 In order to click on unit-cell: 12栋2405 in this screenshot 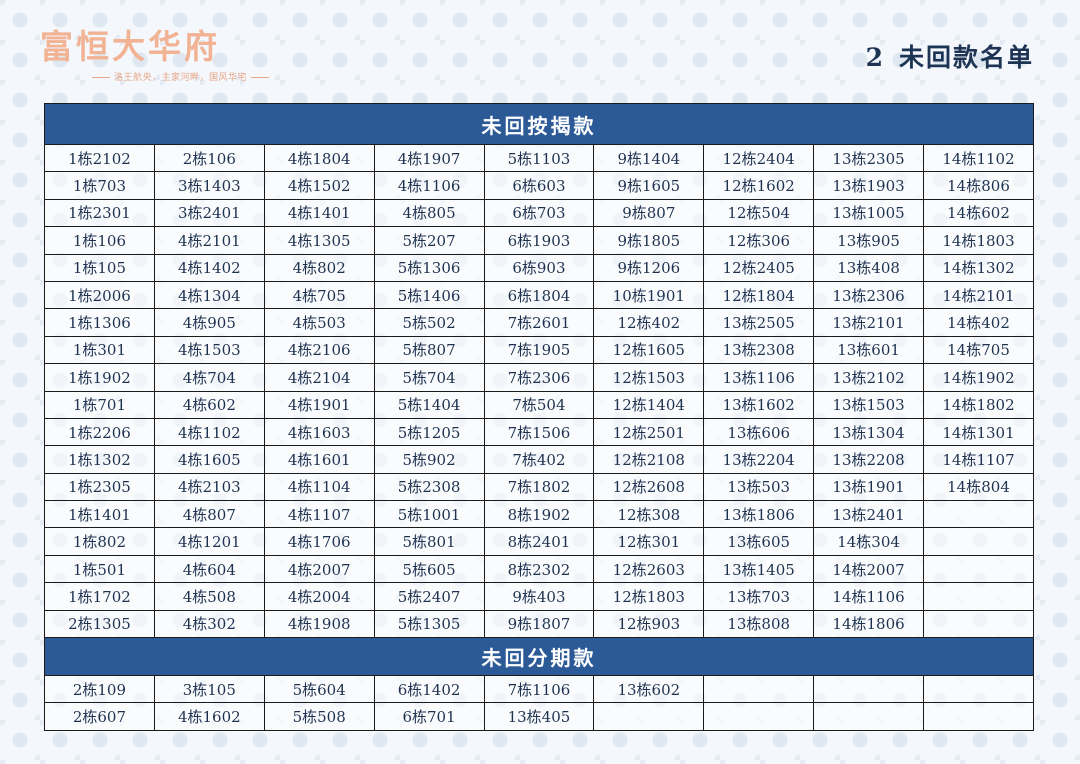, I will do `click(759, 267)`.